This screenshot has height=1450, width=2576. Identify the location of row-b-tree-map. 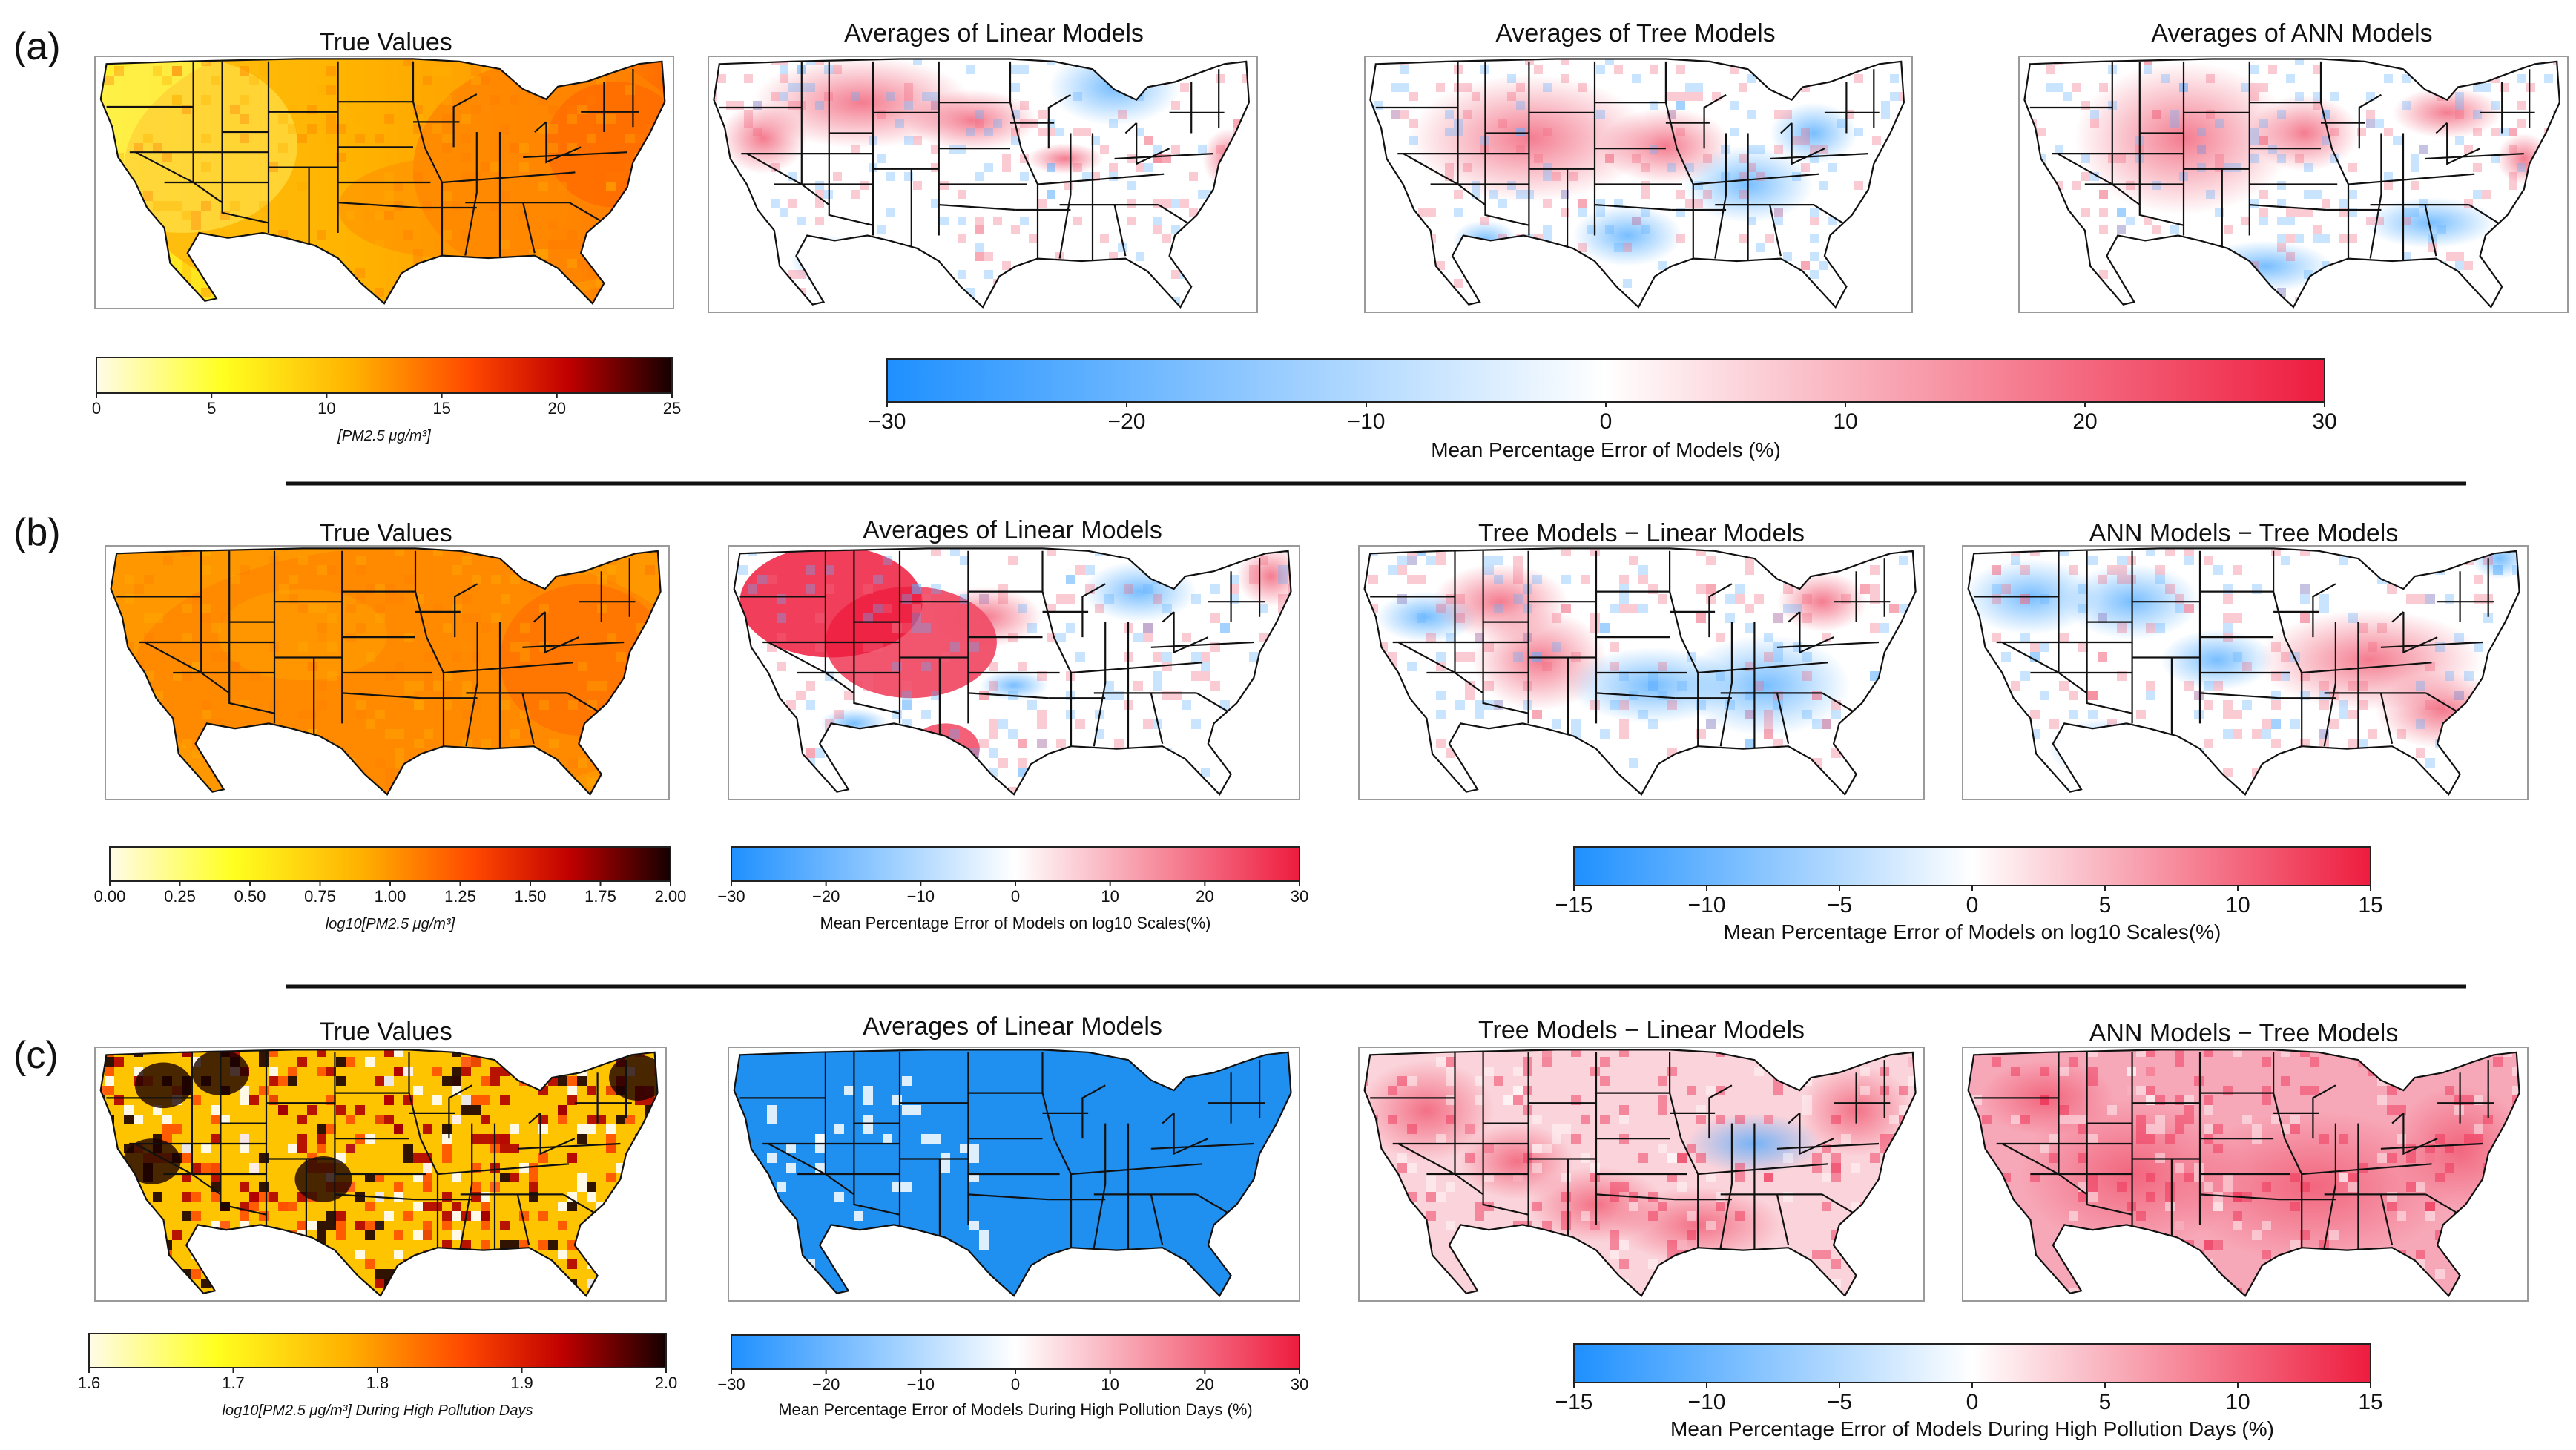
(1641, 672).